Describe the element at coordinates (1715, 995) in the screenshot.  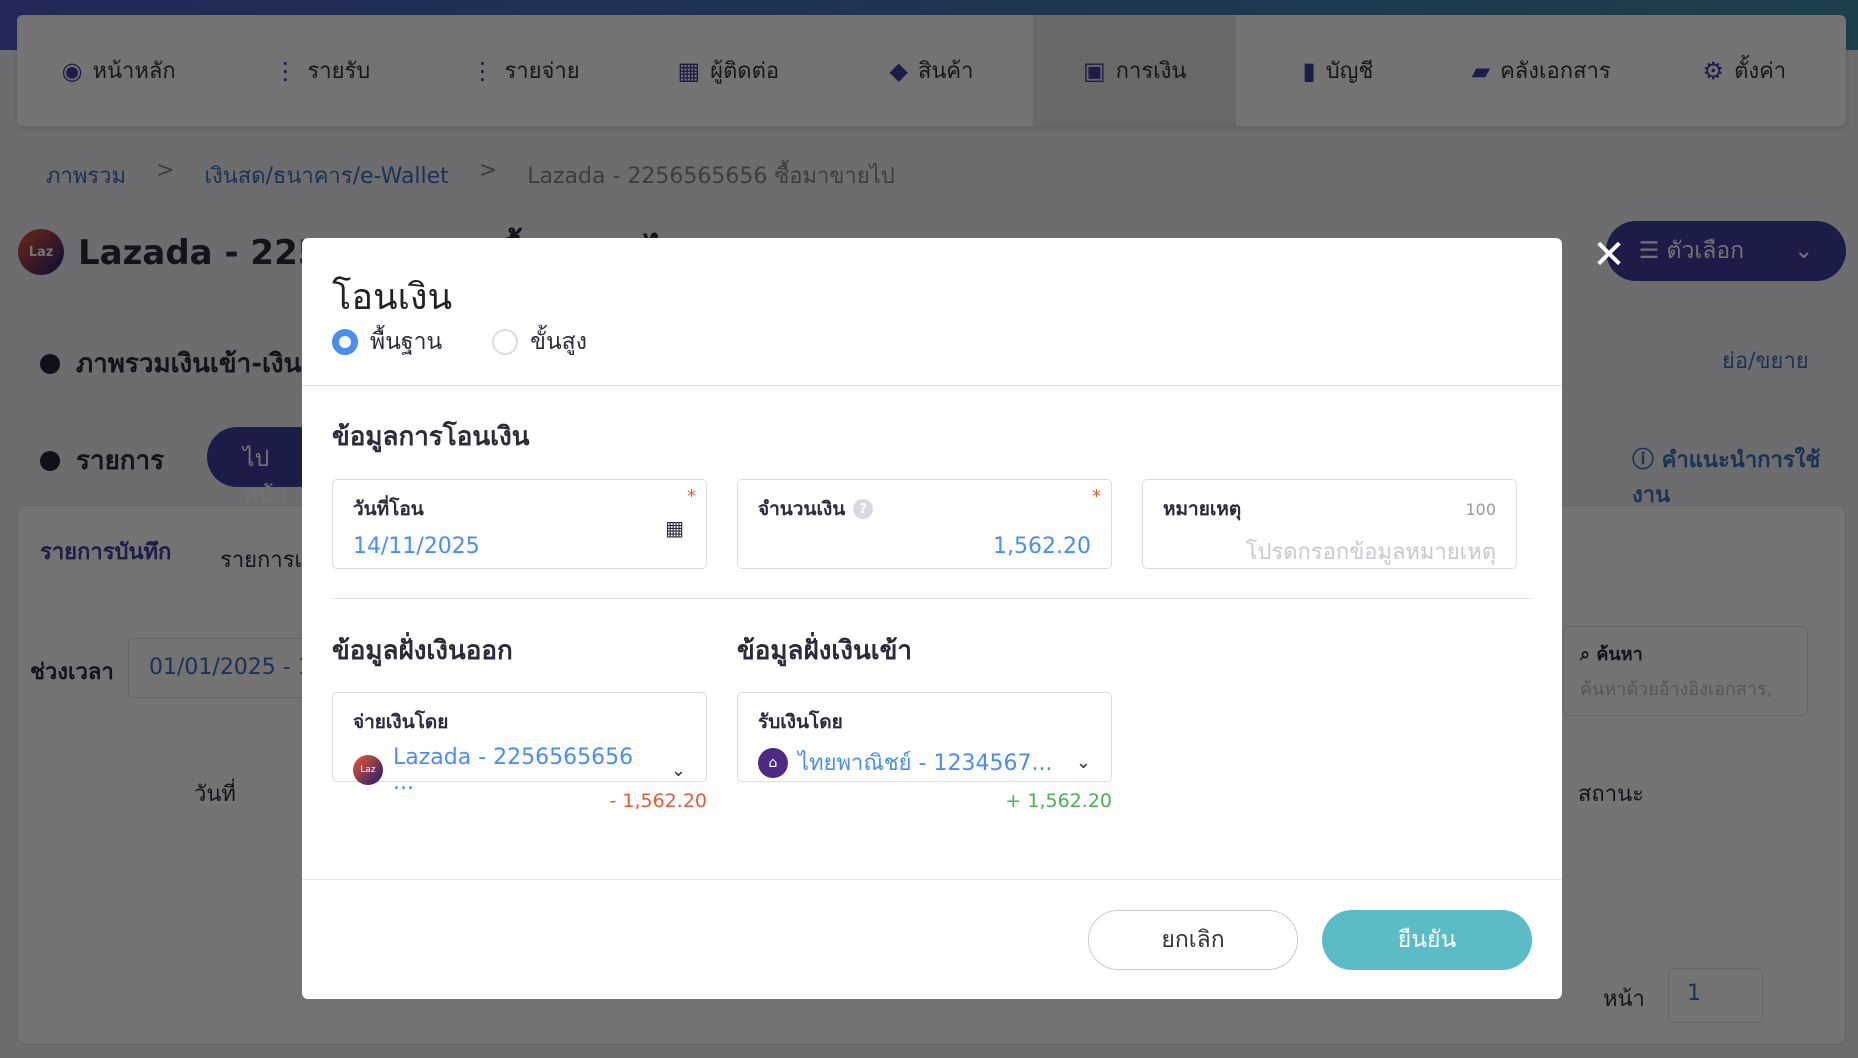
I see `page-select: 1` at that location.